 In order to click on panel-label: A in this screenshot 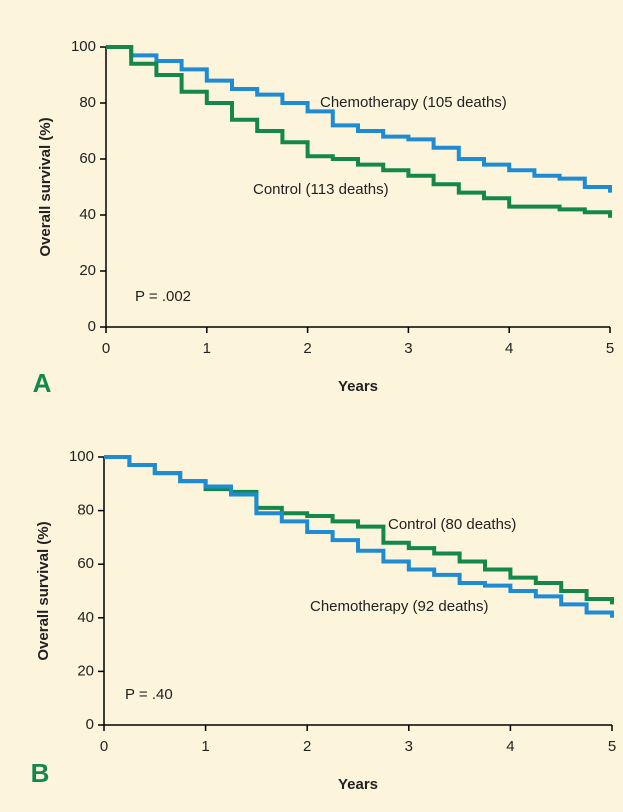, I will do `click(42, 383)`.